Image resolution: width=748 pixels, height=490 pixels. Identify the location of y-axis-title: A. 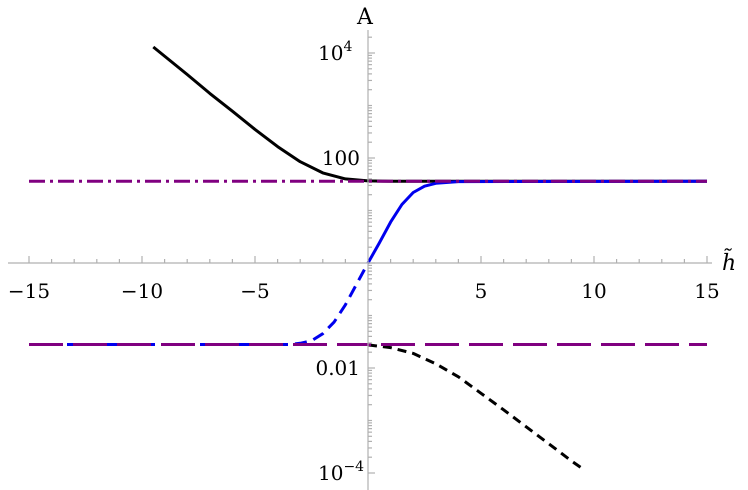
(365, 17).